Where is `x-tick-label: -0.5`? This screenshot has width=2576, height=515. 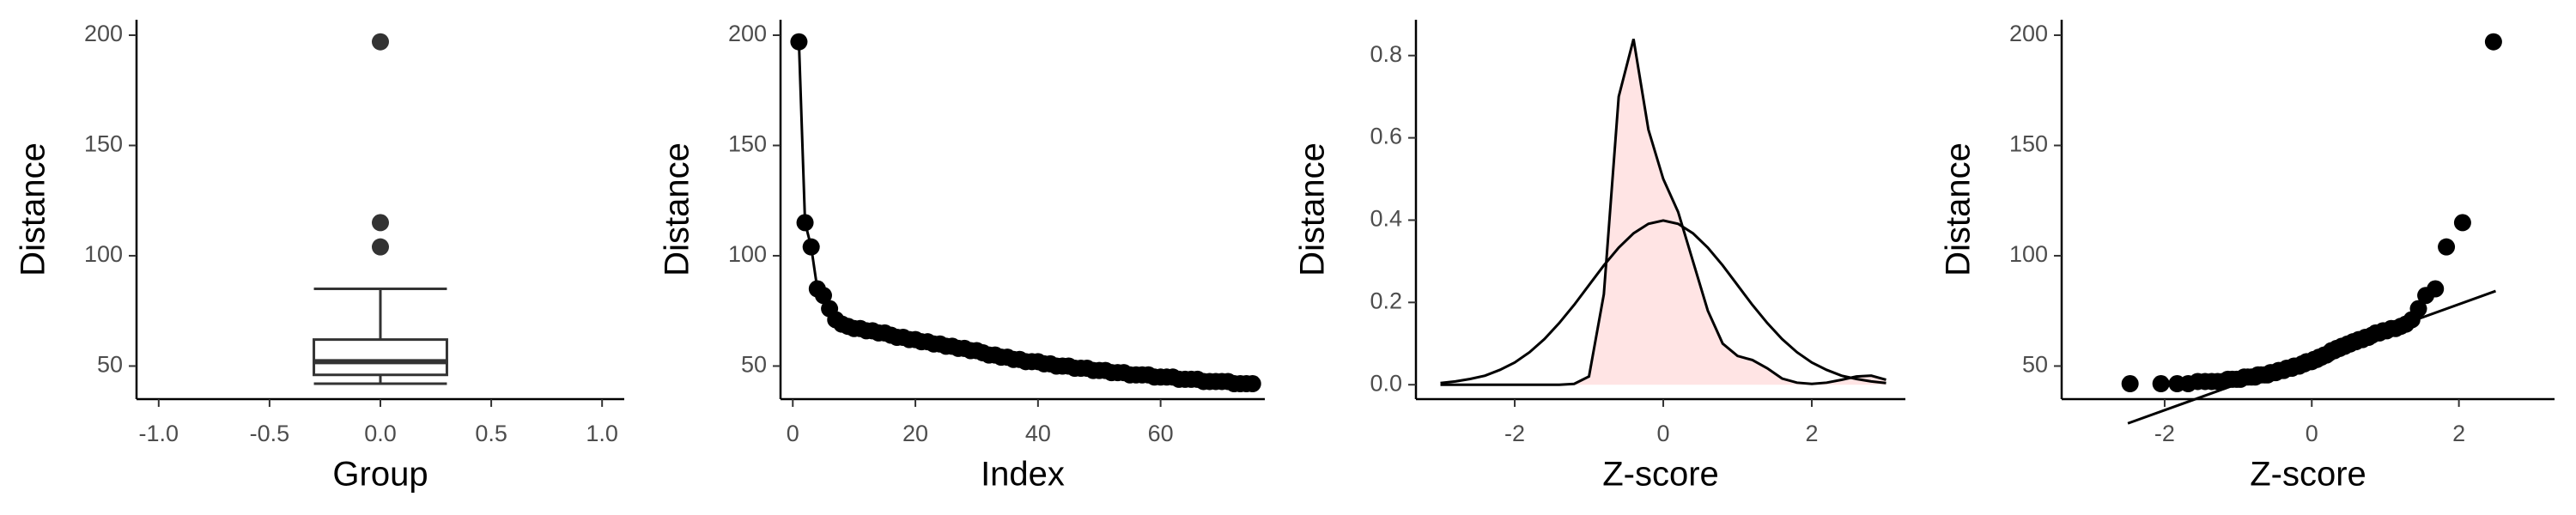
x-tick-label: -0.5 is located at coordinates (270, 433).